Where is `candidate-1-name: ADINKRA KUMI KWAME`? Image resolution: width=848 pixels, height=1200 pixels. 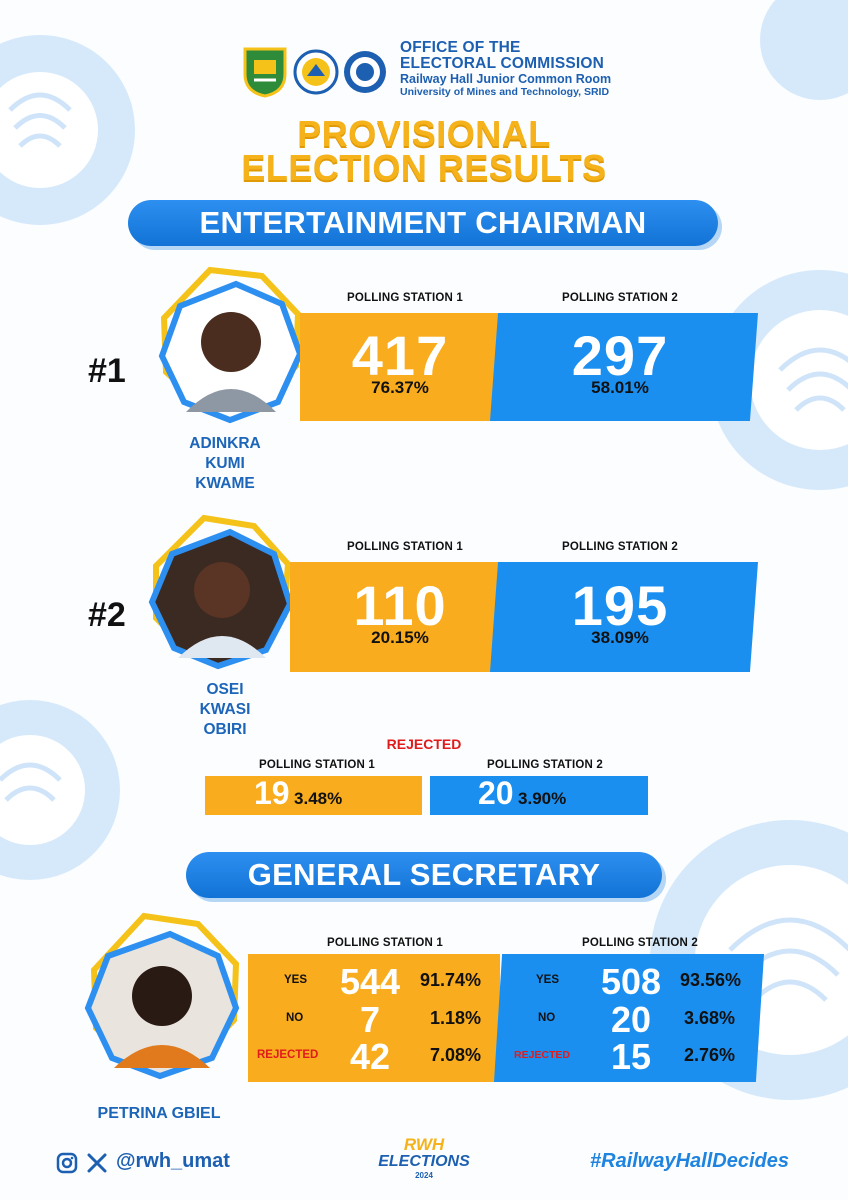 candidate-1-name: ADINKRA KUMI KWAME is located at coordinates (225, 463).